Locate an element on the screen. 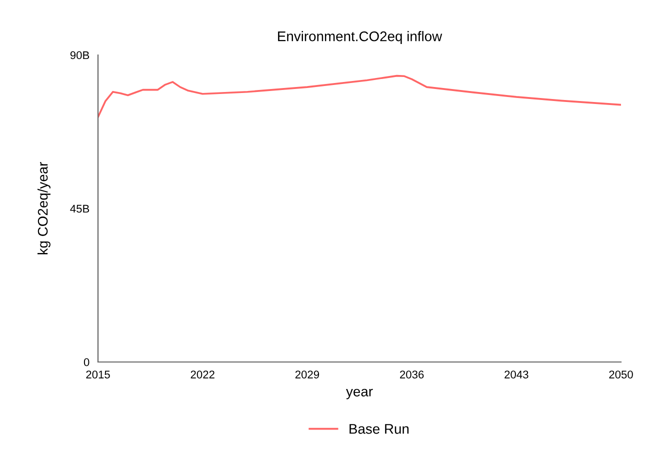 The image size is (671, 457). y-tick-label: 45B is located at coordinates (80, 208).